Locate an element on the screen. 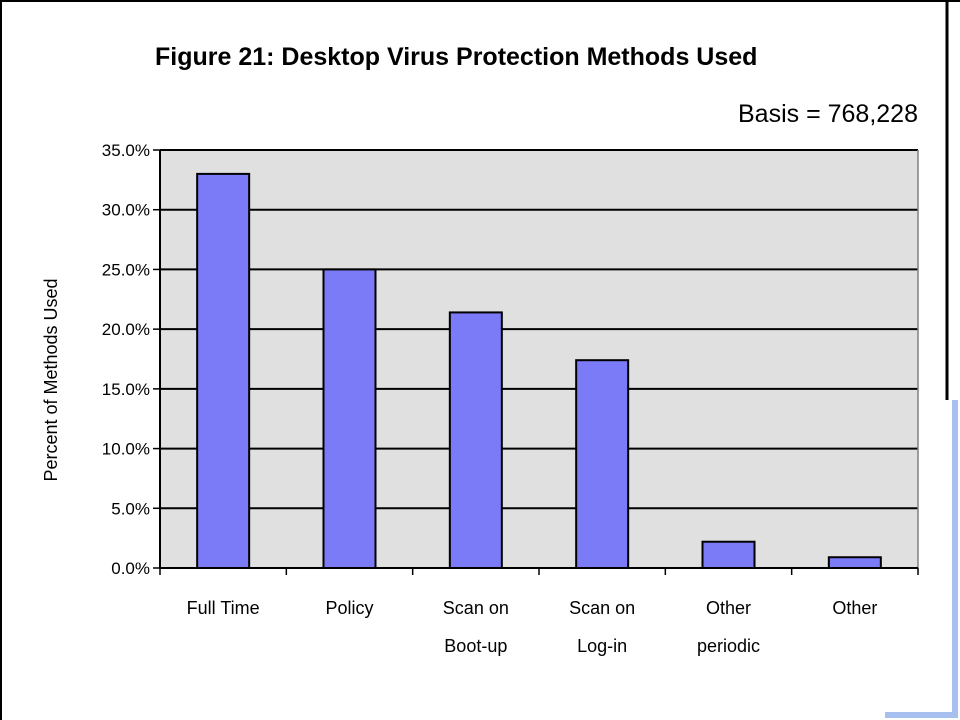 This screenshot has width=960, height=720. x-tick-label: Scan on Log-in is located at coordinates (602, 627).